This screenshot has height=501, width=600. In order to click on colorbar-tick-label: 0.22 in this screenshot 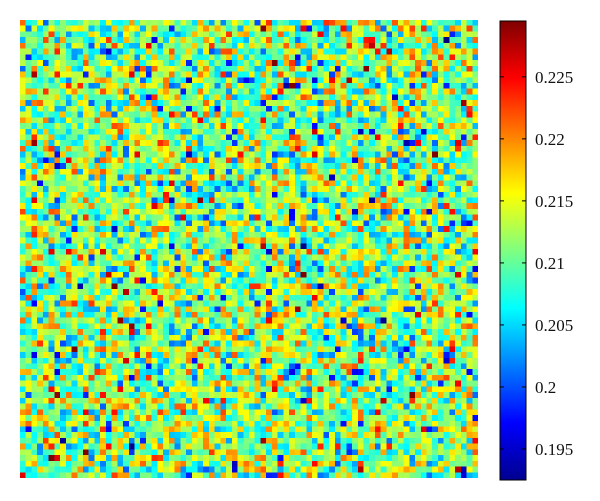, I will do `click(550, 139)`.